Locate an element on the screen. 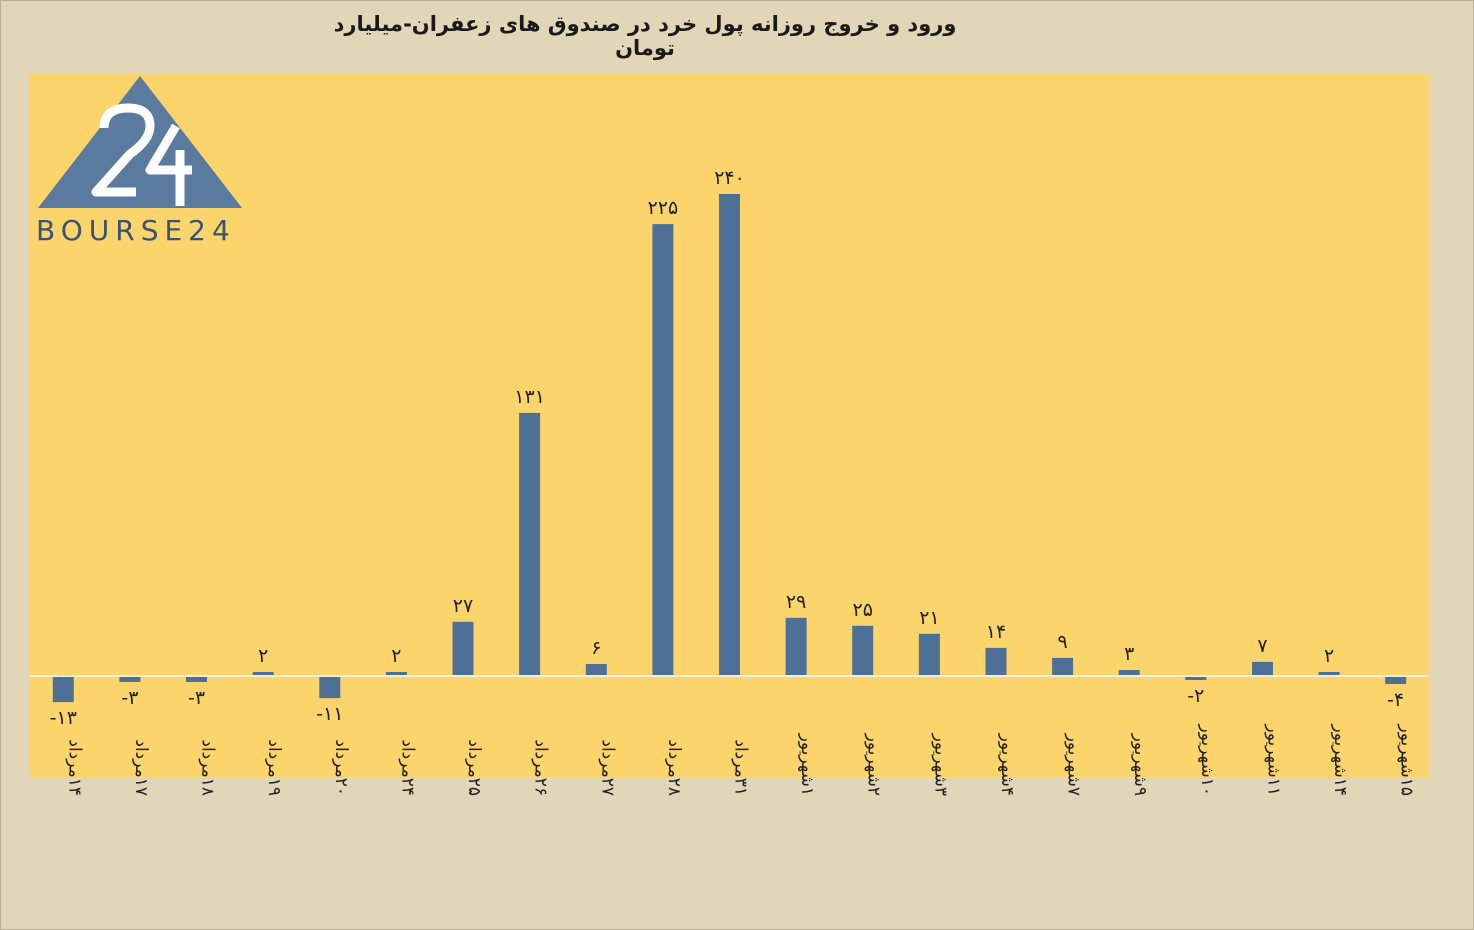  x-tick-label-15: ۴شهریور is located at coordinates (1007, 764).